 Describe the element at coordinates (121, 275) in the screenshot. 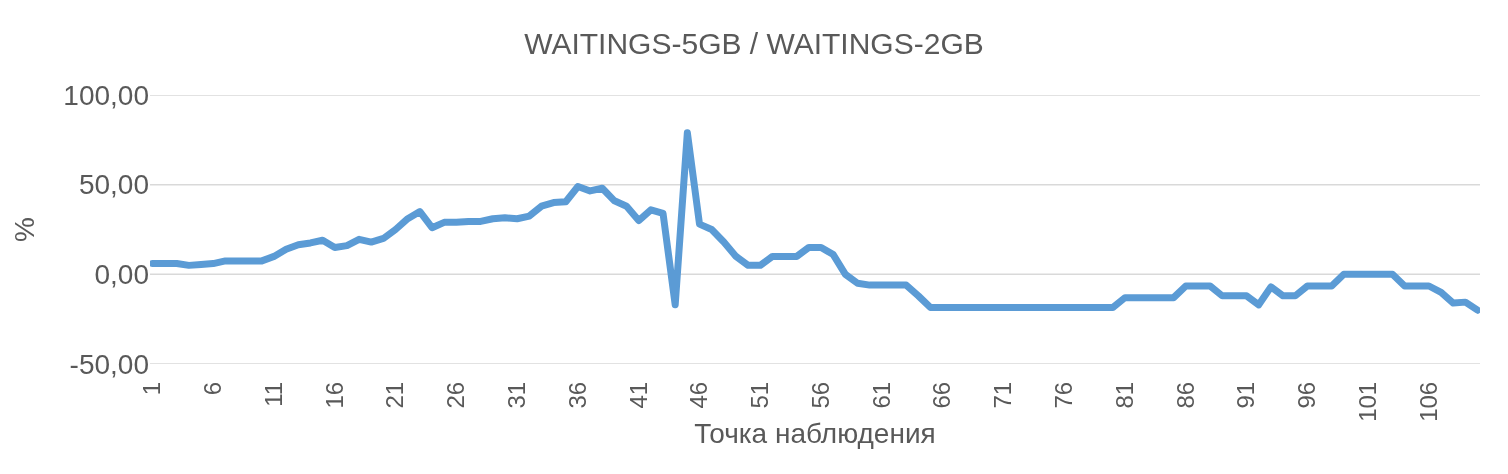

I see `y-tick-label: 0,00` at that location.